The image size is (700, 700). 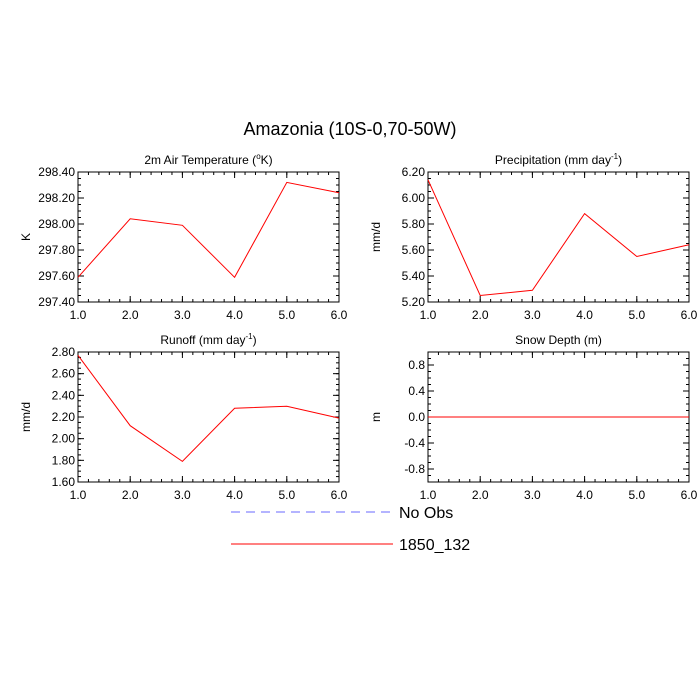 I want to click on y-tick-label: 1.80, so click(x=64, y=460).